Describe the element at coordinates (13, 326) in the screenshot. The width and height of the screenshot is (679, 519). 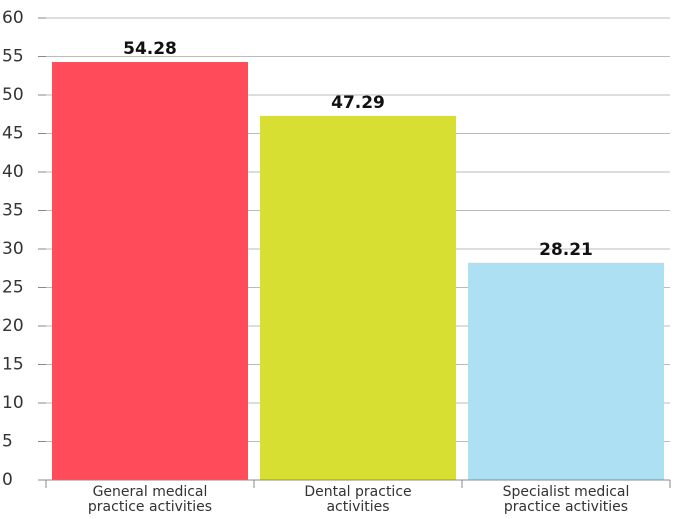
I see `y-tick-label: 20` at that location.